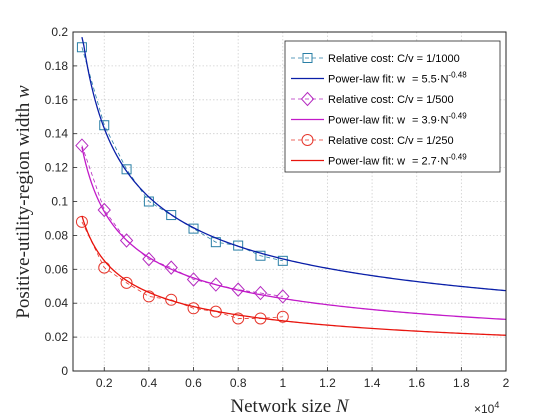 This screenshot has width=560, height=420. I want to click on legend-entry: Power-law fit: w = 5.5·N-0.48, so click(379, 78).